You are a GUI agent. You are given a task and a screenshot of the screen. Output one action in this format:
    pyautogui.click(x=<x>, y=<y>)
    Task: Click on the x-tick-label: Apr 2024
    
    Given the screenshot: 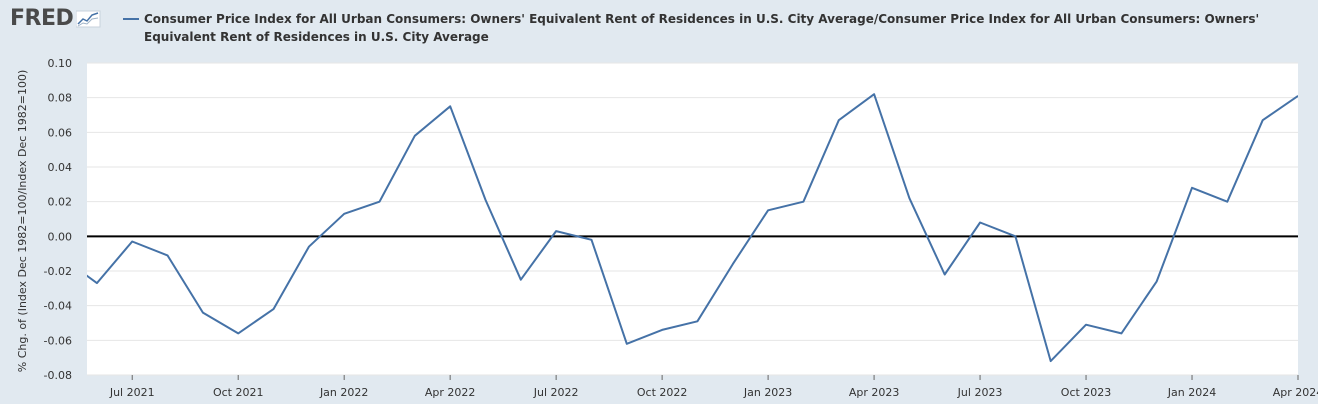 What is the action you would take?
    pyautogui.click(x=1295, y=392)
    